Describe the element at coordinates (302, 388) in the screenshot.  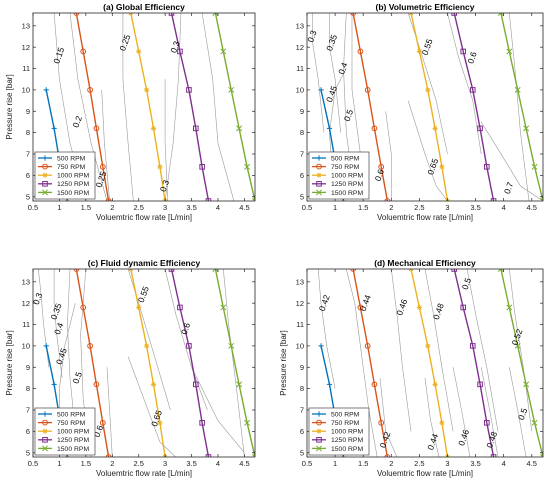
I see `y-tick-label: 8` at that location.